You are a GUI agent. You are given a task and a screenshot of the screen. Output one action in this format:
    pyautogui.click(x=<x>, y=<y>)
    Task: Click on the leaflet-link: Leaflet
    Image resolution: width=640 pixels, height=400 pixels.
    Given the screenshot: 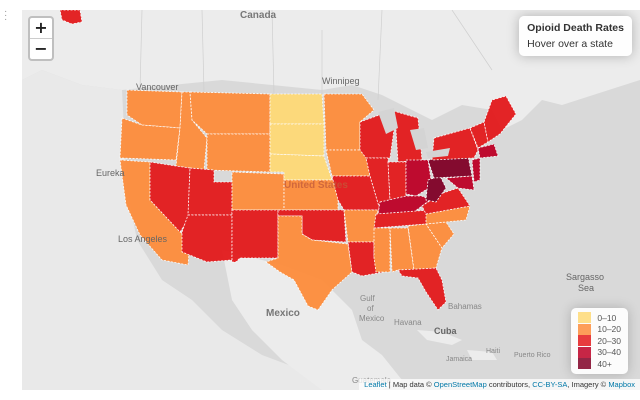 What is the action you would take?
    pyautogui.click(x=375, y=384)
    